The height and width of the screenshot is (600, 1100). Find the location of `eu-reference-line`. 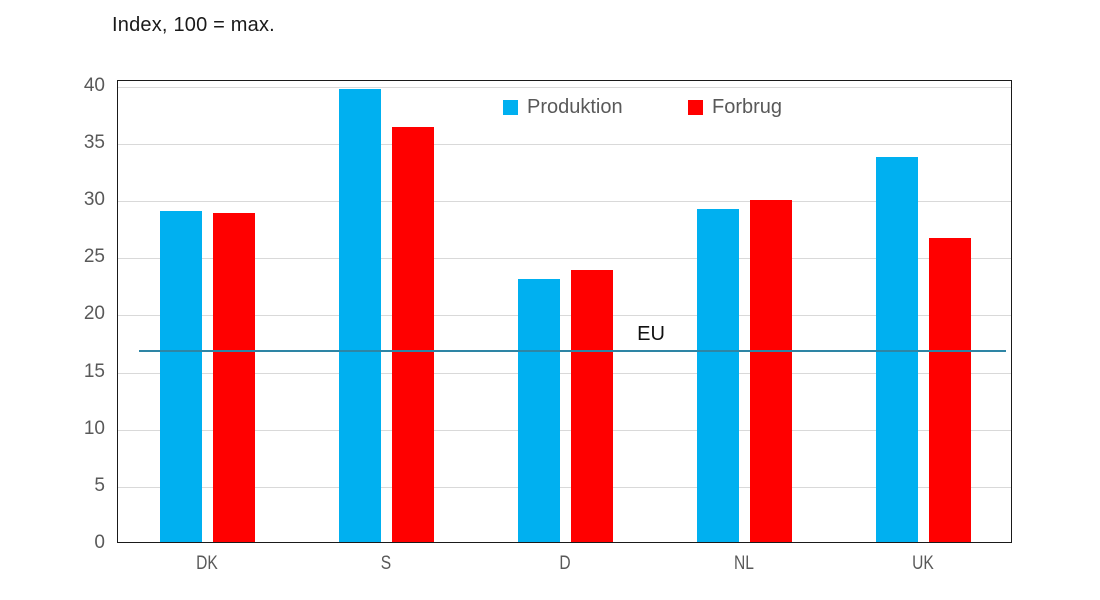

eu-reference-line is located at coordinates (572, 350).